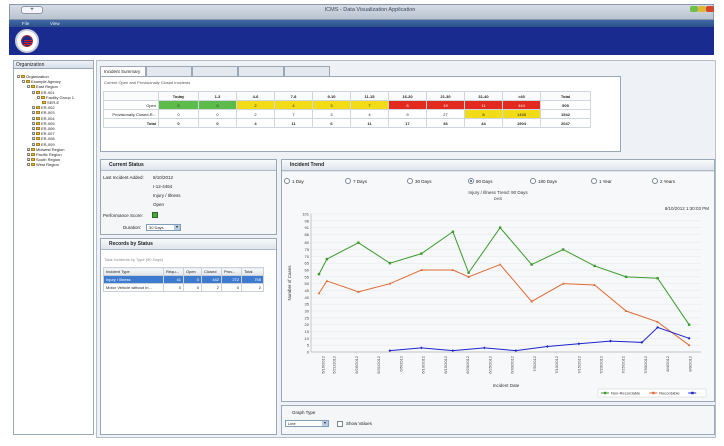  What do you see at coordinates (43, 159) in the screenshot?
I see `tree-item: + South Region` at bounding box center [43, 159].